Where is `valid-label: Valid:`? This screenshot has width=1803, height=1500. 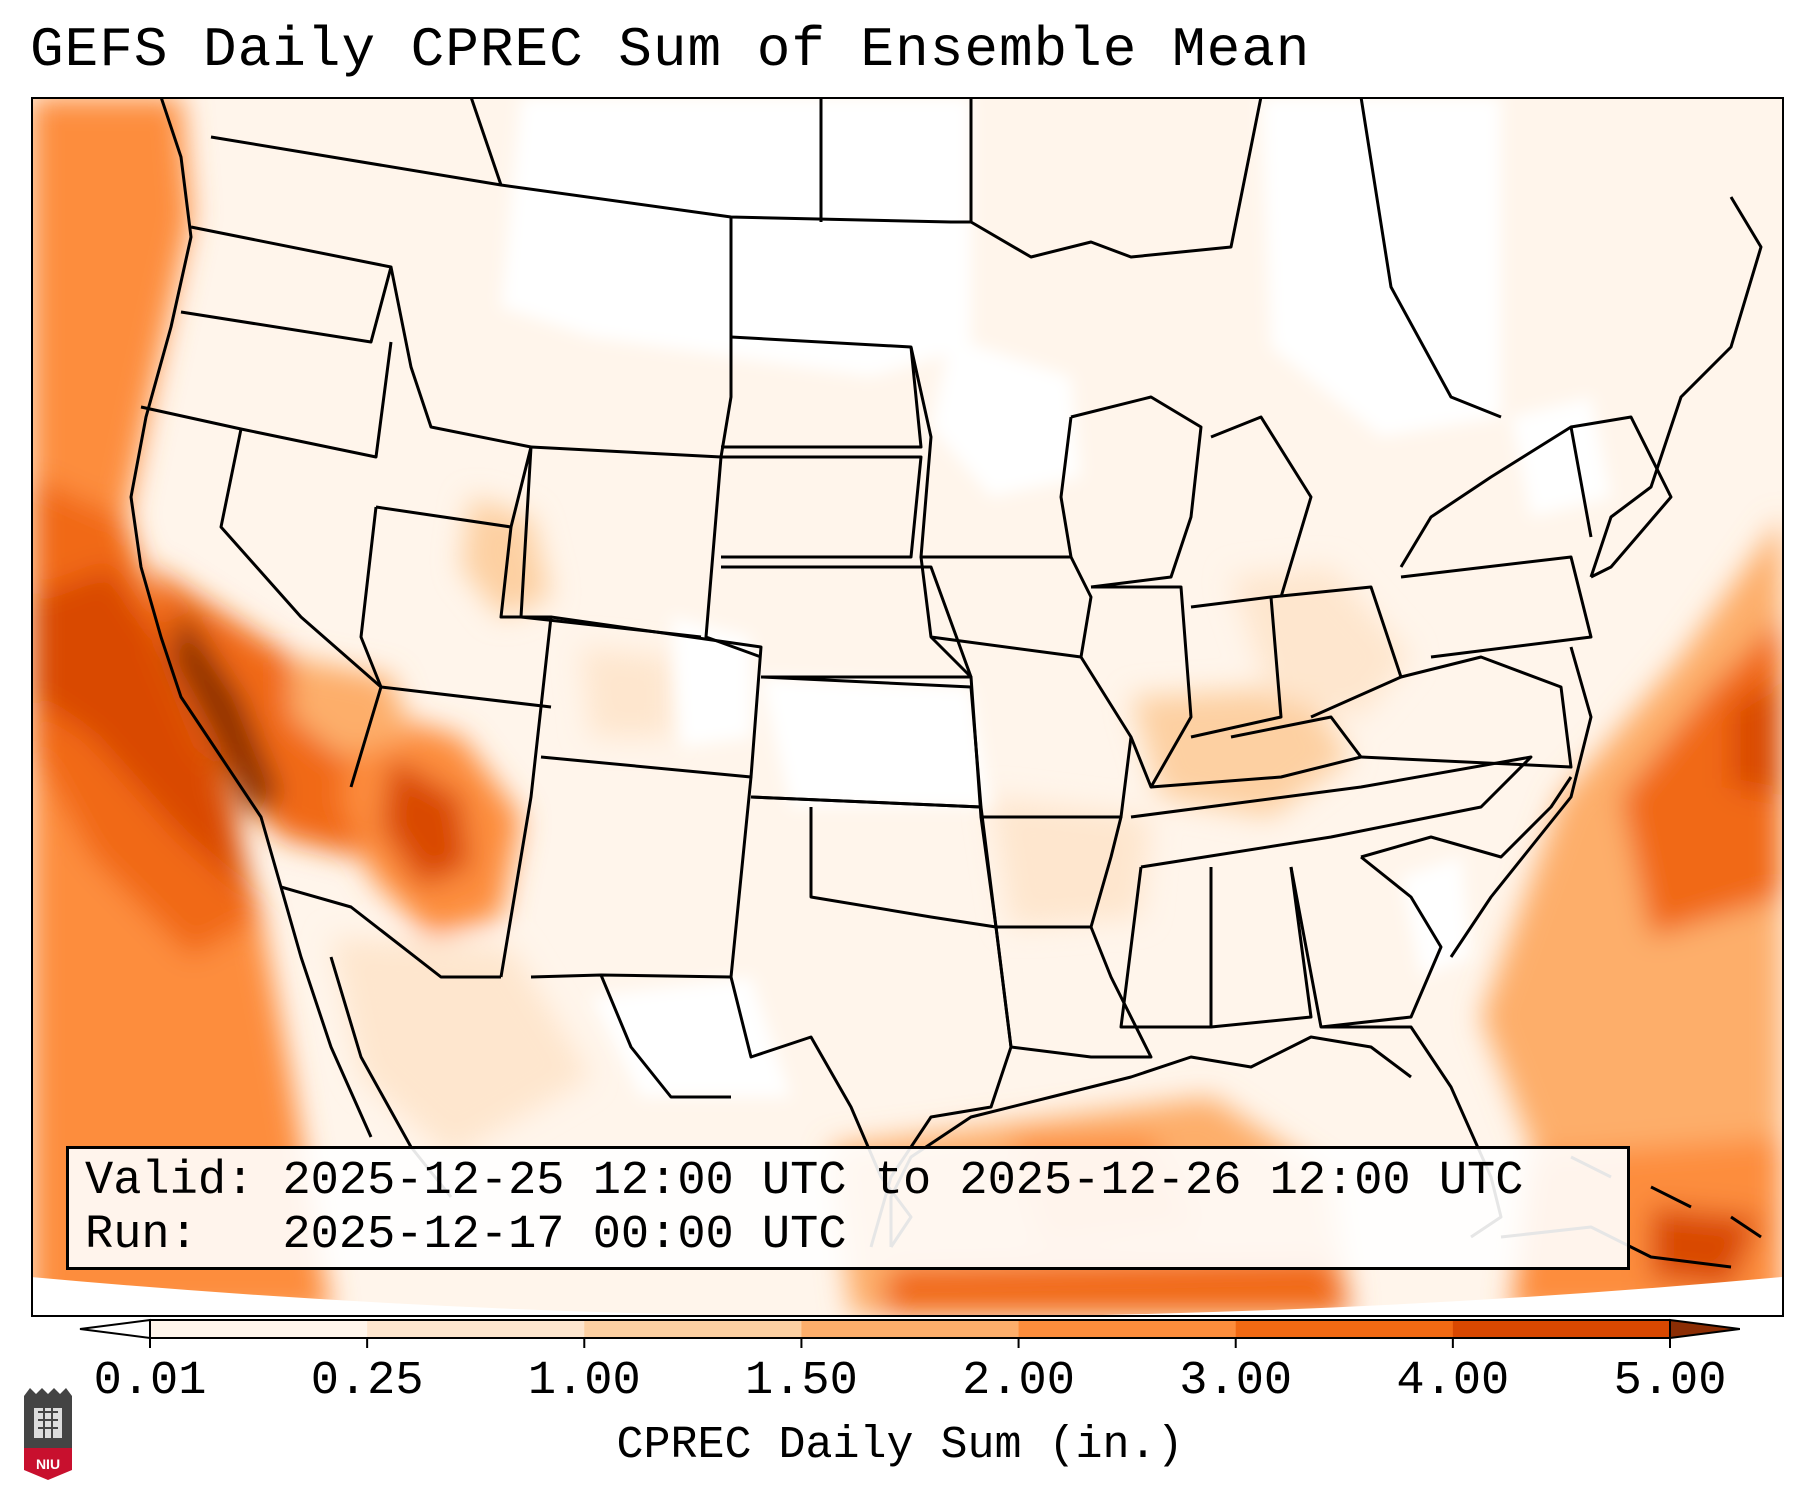 valid-label: Valid: is located at coordinates (170, 1181).